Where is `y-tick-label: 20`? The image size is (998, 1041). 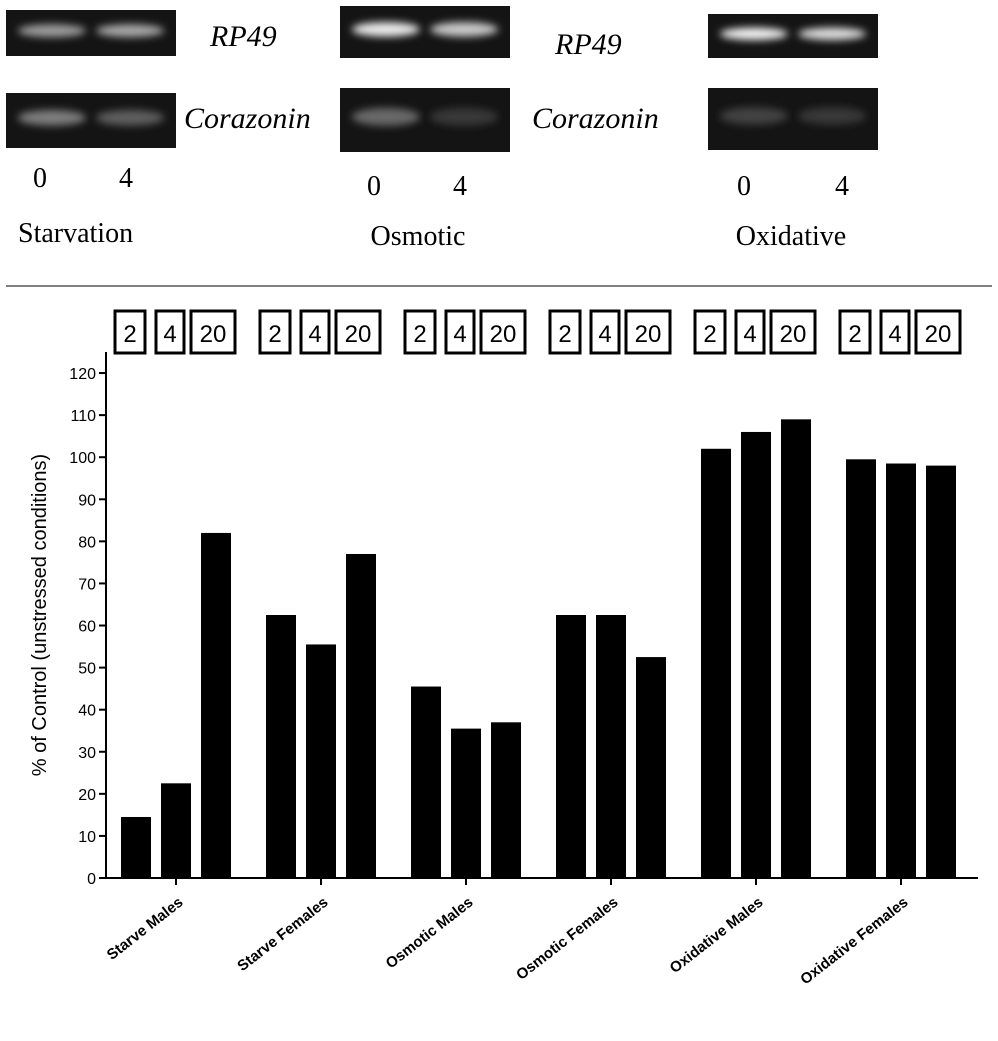
y-tick-label: 20 is located at coordinates (87, 795).